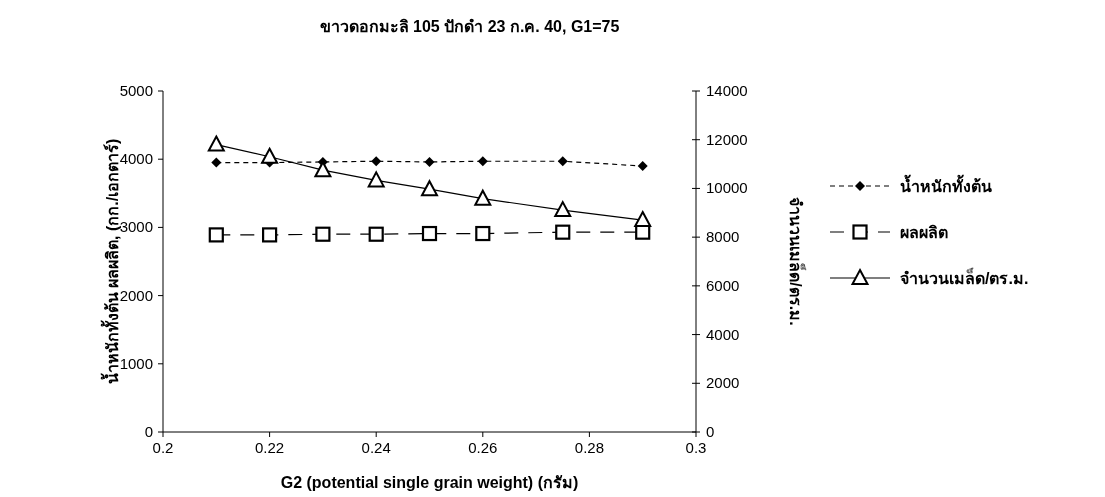 This screenshot has width=1105, height=497. What do you see at coordinates (924, 232) in the screenshot?
I see `legend-label: ผลผลิต` at bounding box center [924, 232].